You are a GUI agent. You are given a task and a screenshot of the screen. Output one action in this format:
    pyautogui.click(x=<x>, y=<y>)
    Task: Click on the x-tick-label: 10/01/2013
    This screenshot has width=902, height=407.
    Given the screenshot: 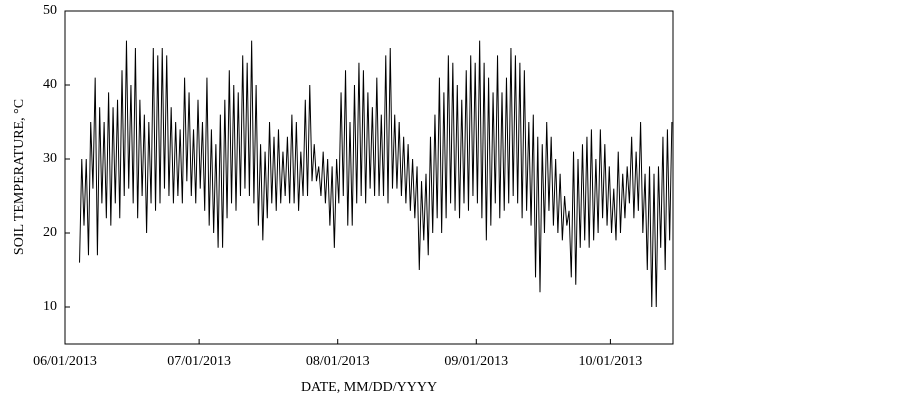 What is the action you would take?
    pyautogui.click(x=611, y=361)
    